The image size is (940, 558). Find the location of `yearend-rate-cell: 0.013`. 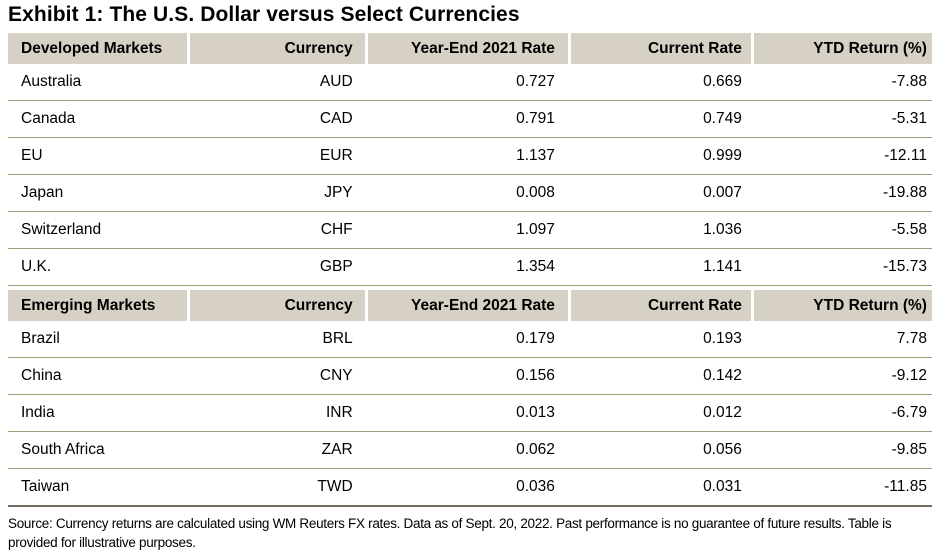

yearend-rate-cell: 0.013 is located at coordinates (535, 412).